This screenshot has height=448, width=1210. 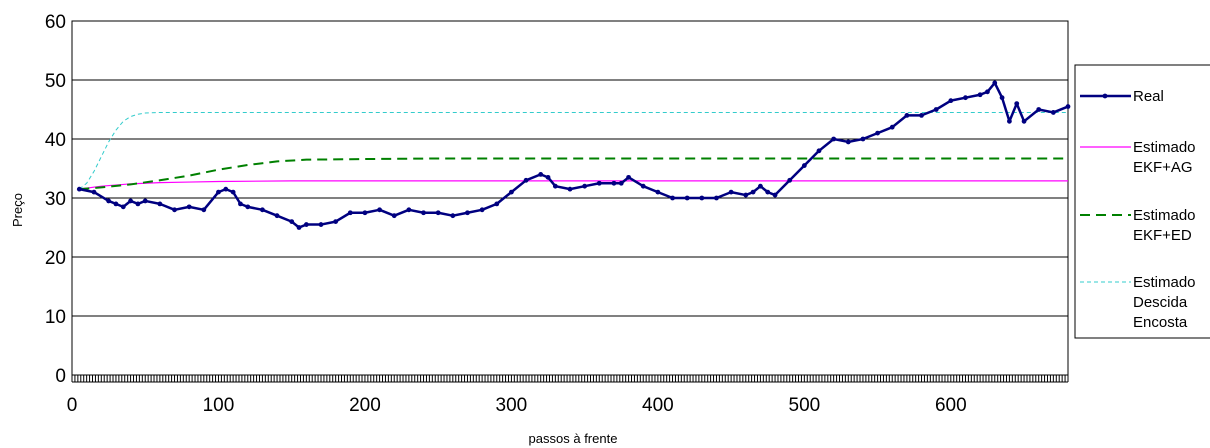 I want to click on x-tick-label: 100, so click(x=219, y=405).